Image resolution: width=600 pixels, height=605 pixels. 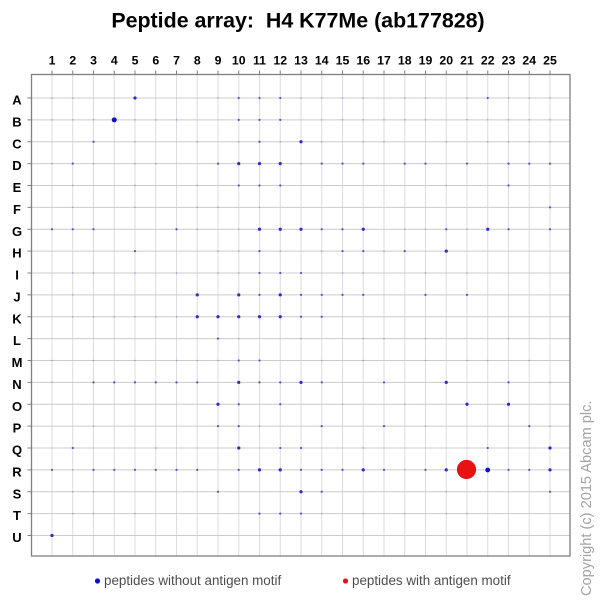 I want to click on svg-text: 6, so click(x=155, y=61).